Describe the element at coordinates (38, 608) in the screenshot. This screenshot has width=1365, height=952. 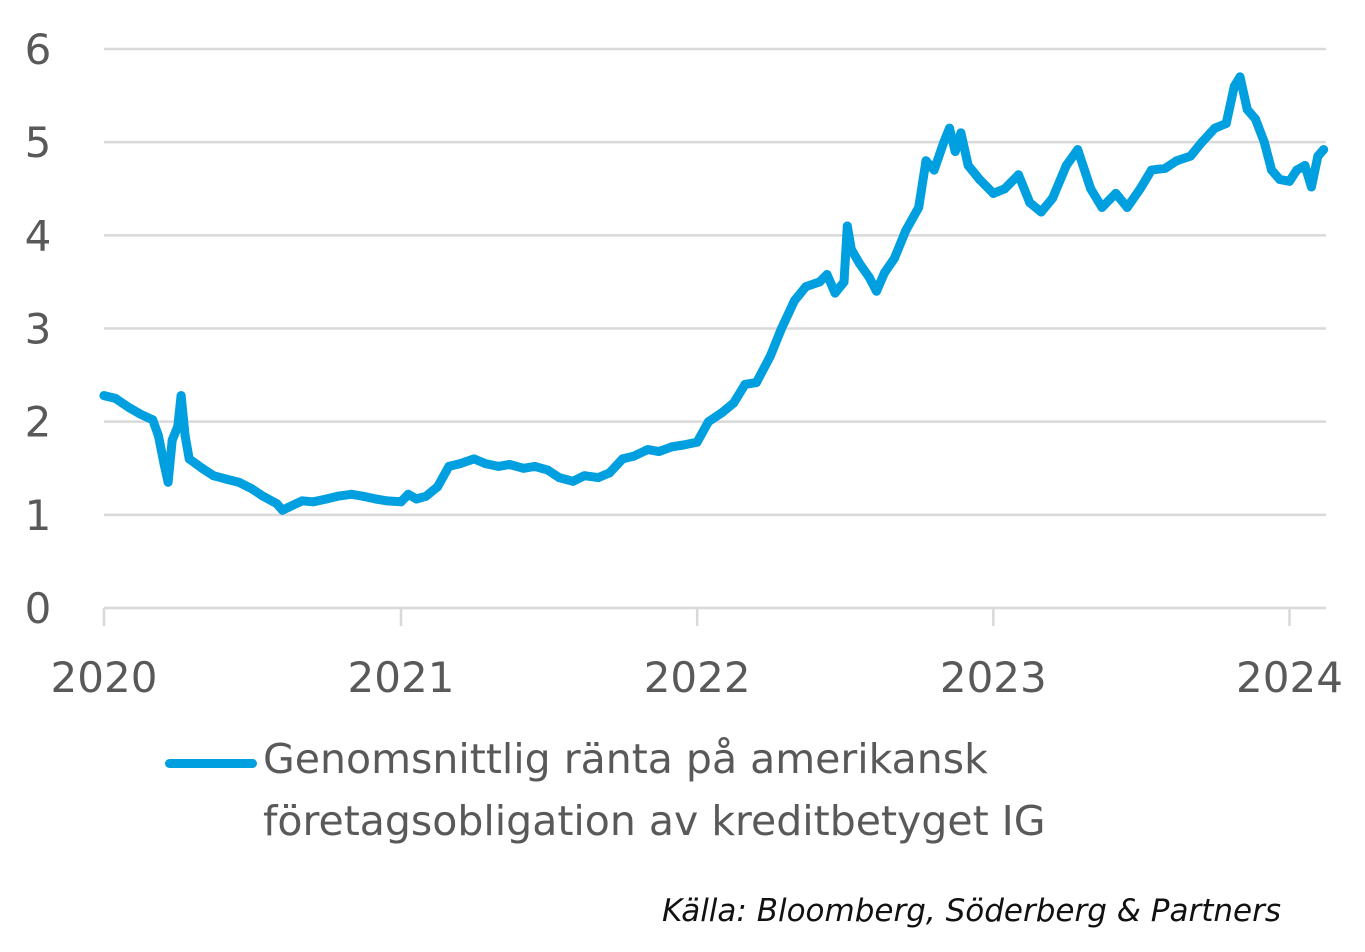
I see `y-tick-label: 0` at that location.